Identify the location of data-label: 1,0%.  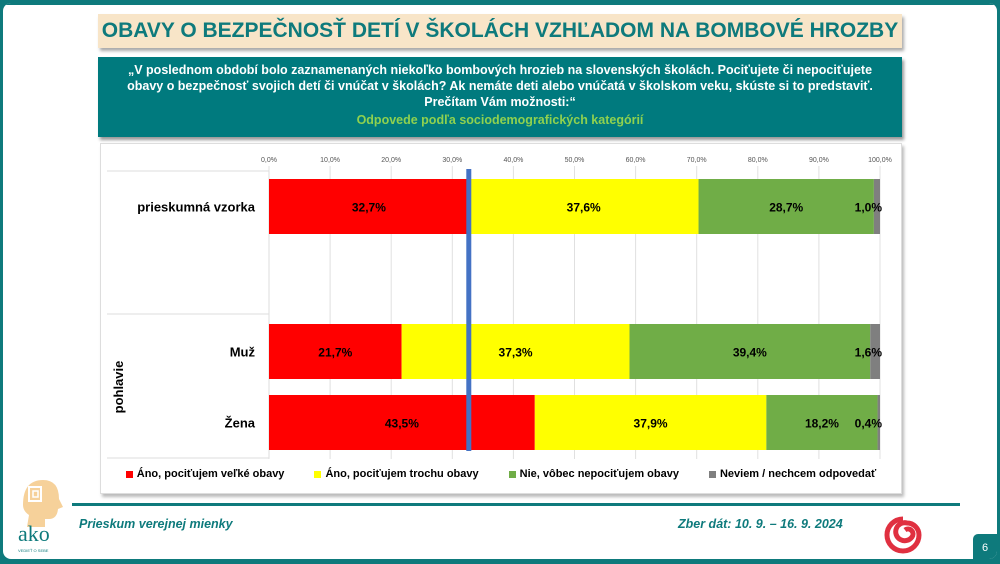
(869, 208).